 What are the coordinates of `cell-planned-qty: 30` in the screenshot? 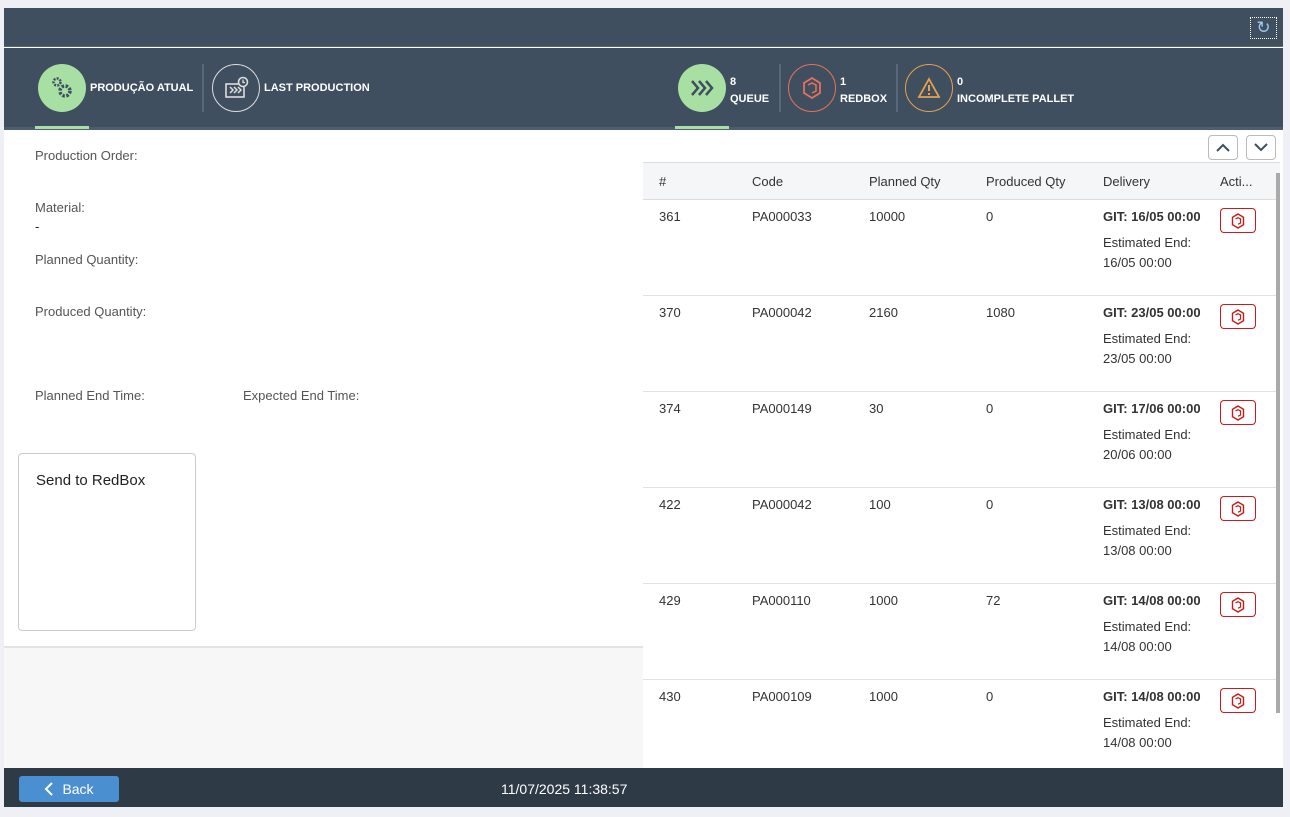 It's located at (927, 439).